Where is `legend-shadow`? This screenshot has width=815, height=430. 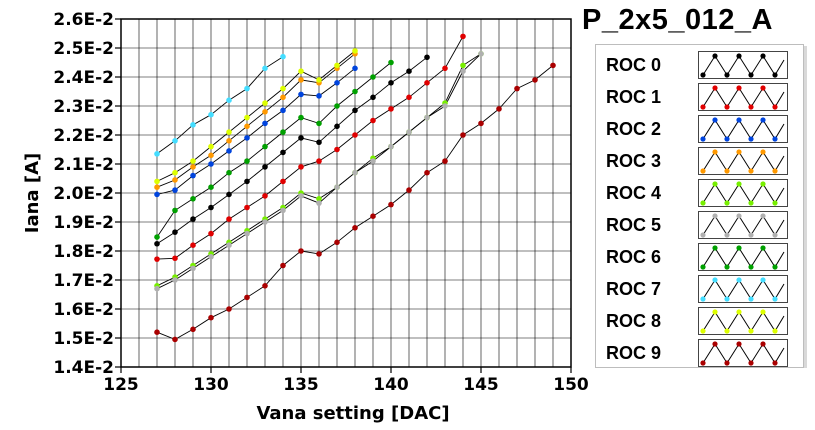
legend-shadow is located at coordinates (805, 207).